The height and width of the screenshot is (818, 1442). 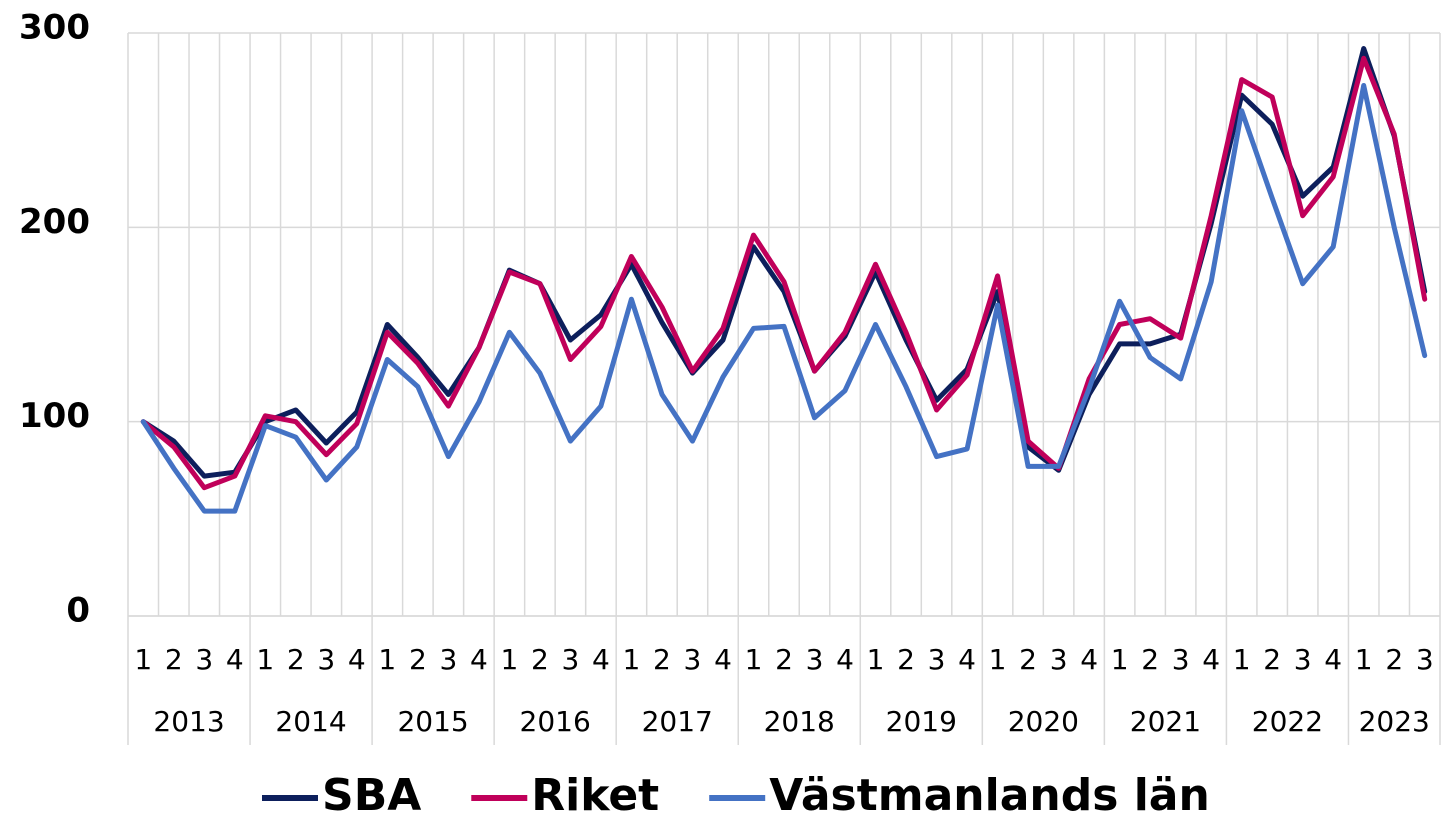 What do you see at coordinates (371, 794) in the screenshot?
I see `legend-label: SBA` at bounding box center [371, 794].